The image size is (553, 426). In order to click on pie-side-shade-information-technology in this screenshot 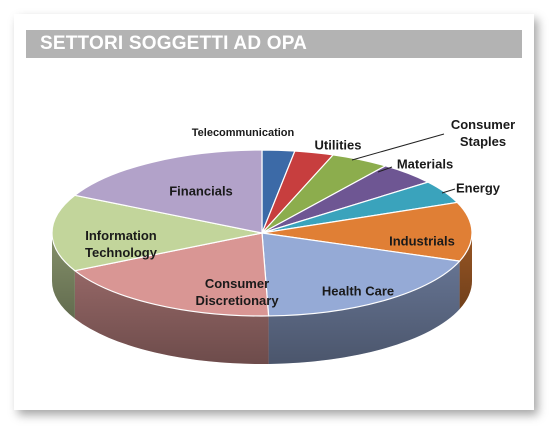, I will do `click(63, 276)`.